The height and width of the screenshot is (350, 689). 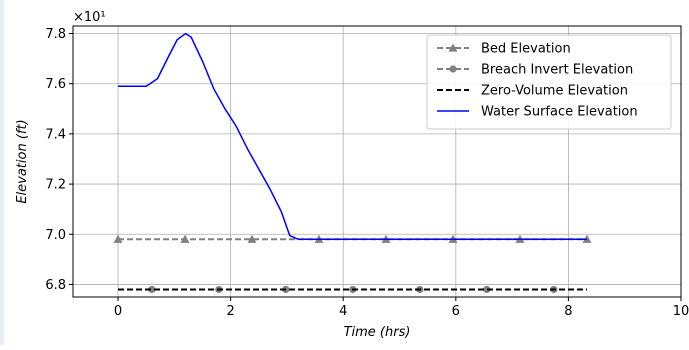 I want to click on legend-item-breach-invert-elevation: Breach Invert Elevation, so click(x=535, y=70).